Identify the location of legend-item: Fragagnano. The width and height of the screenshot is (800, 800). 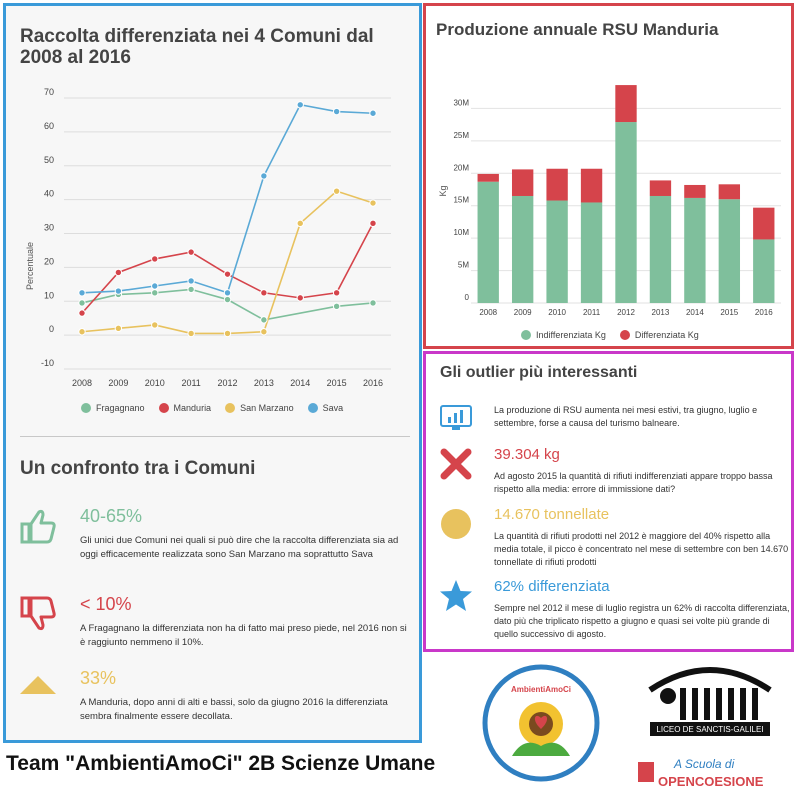
(113, 408).